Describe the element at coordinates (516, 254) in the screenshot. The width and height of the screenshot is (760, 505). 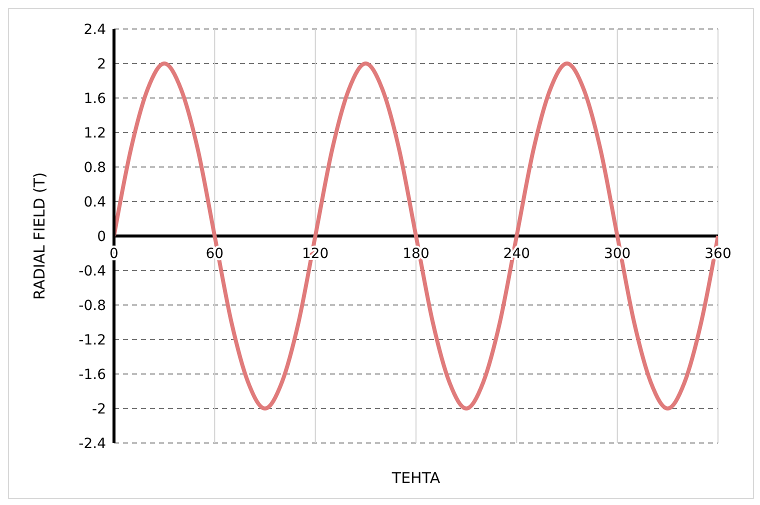
I see `x-tick-label: 240` at that location.